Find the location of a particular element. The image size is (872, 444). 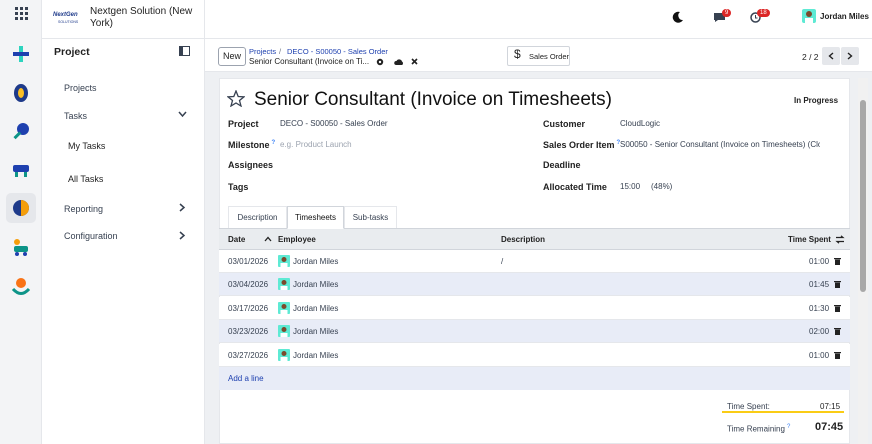

table-row: 03/17/2026 Jordan Miles 01:30 is located at coordinates (534, 308).